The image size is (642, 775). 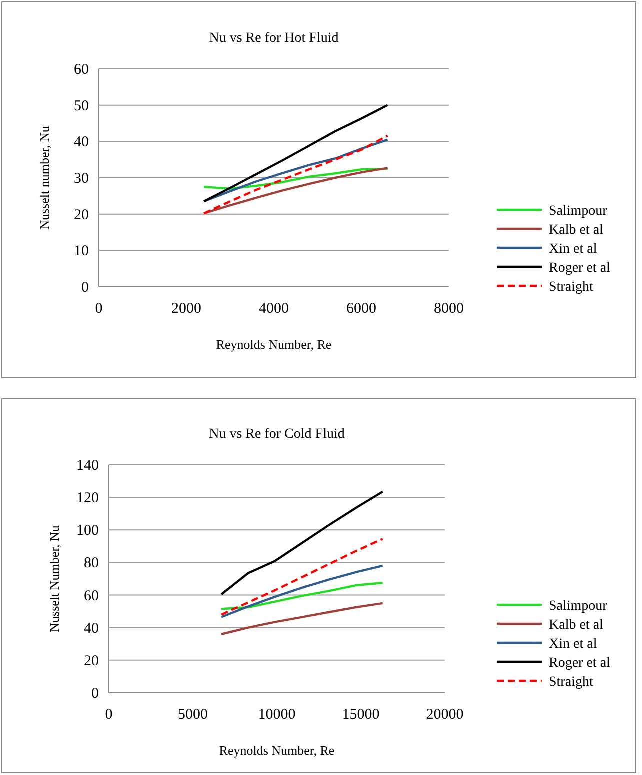 What do you see at coordinates (277, 715) in the screenshot?
I see `x-tick-label: 10000` at bounding box center [277, 715].